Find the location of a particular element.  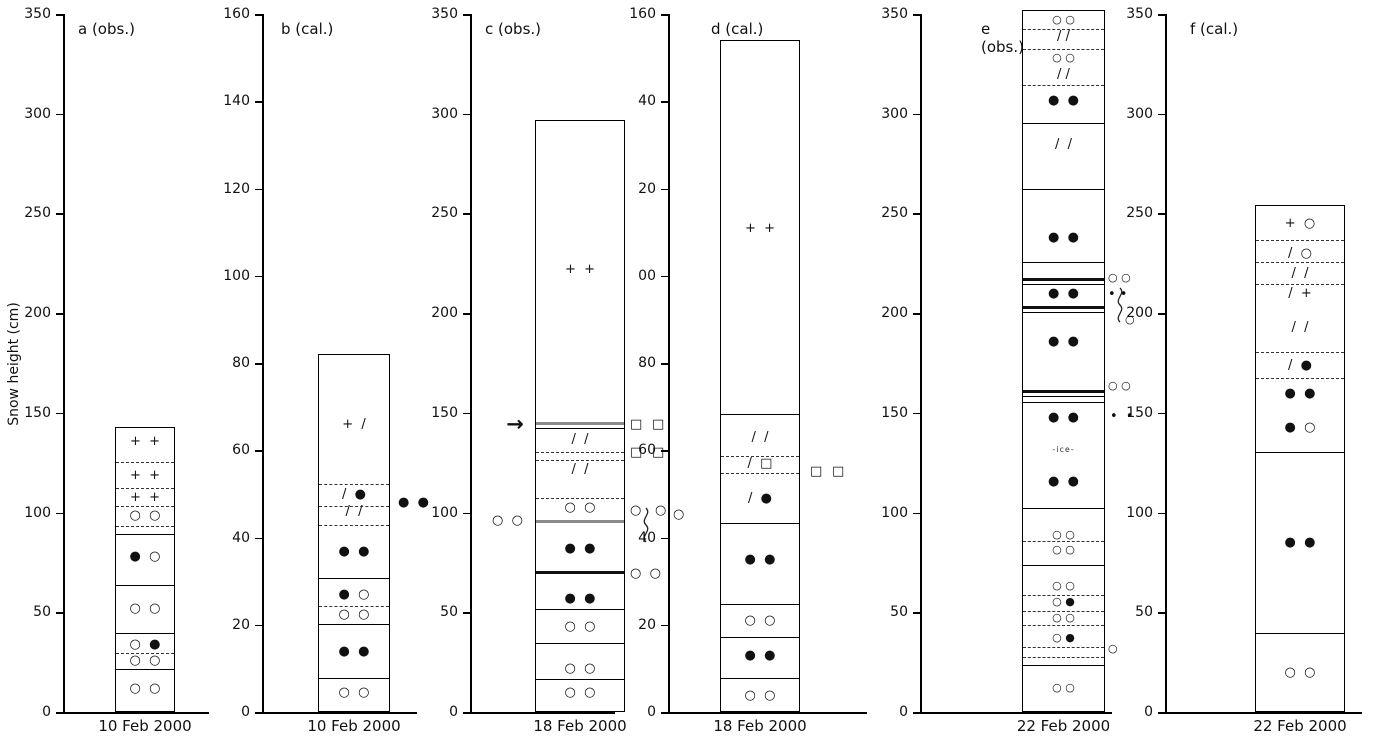

tick-label: 00 is located at coordinates (647, 275).